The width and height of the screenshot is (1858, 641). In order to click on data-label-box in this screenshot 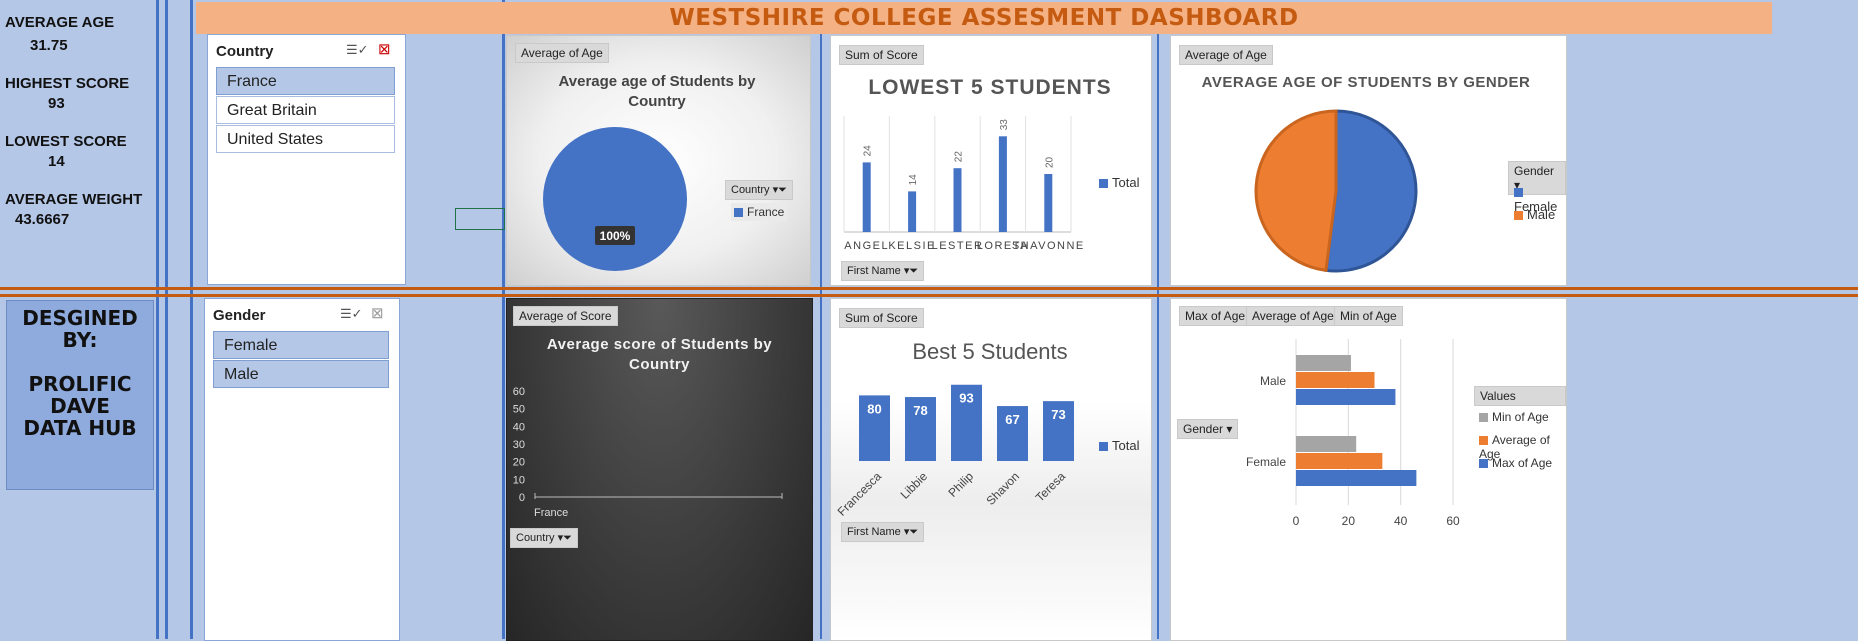, I will do `click(615, 235)`.